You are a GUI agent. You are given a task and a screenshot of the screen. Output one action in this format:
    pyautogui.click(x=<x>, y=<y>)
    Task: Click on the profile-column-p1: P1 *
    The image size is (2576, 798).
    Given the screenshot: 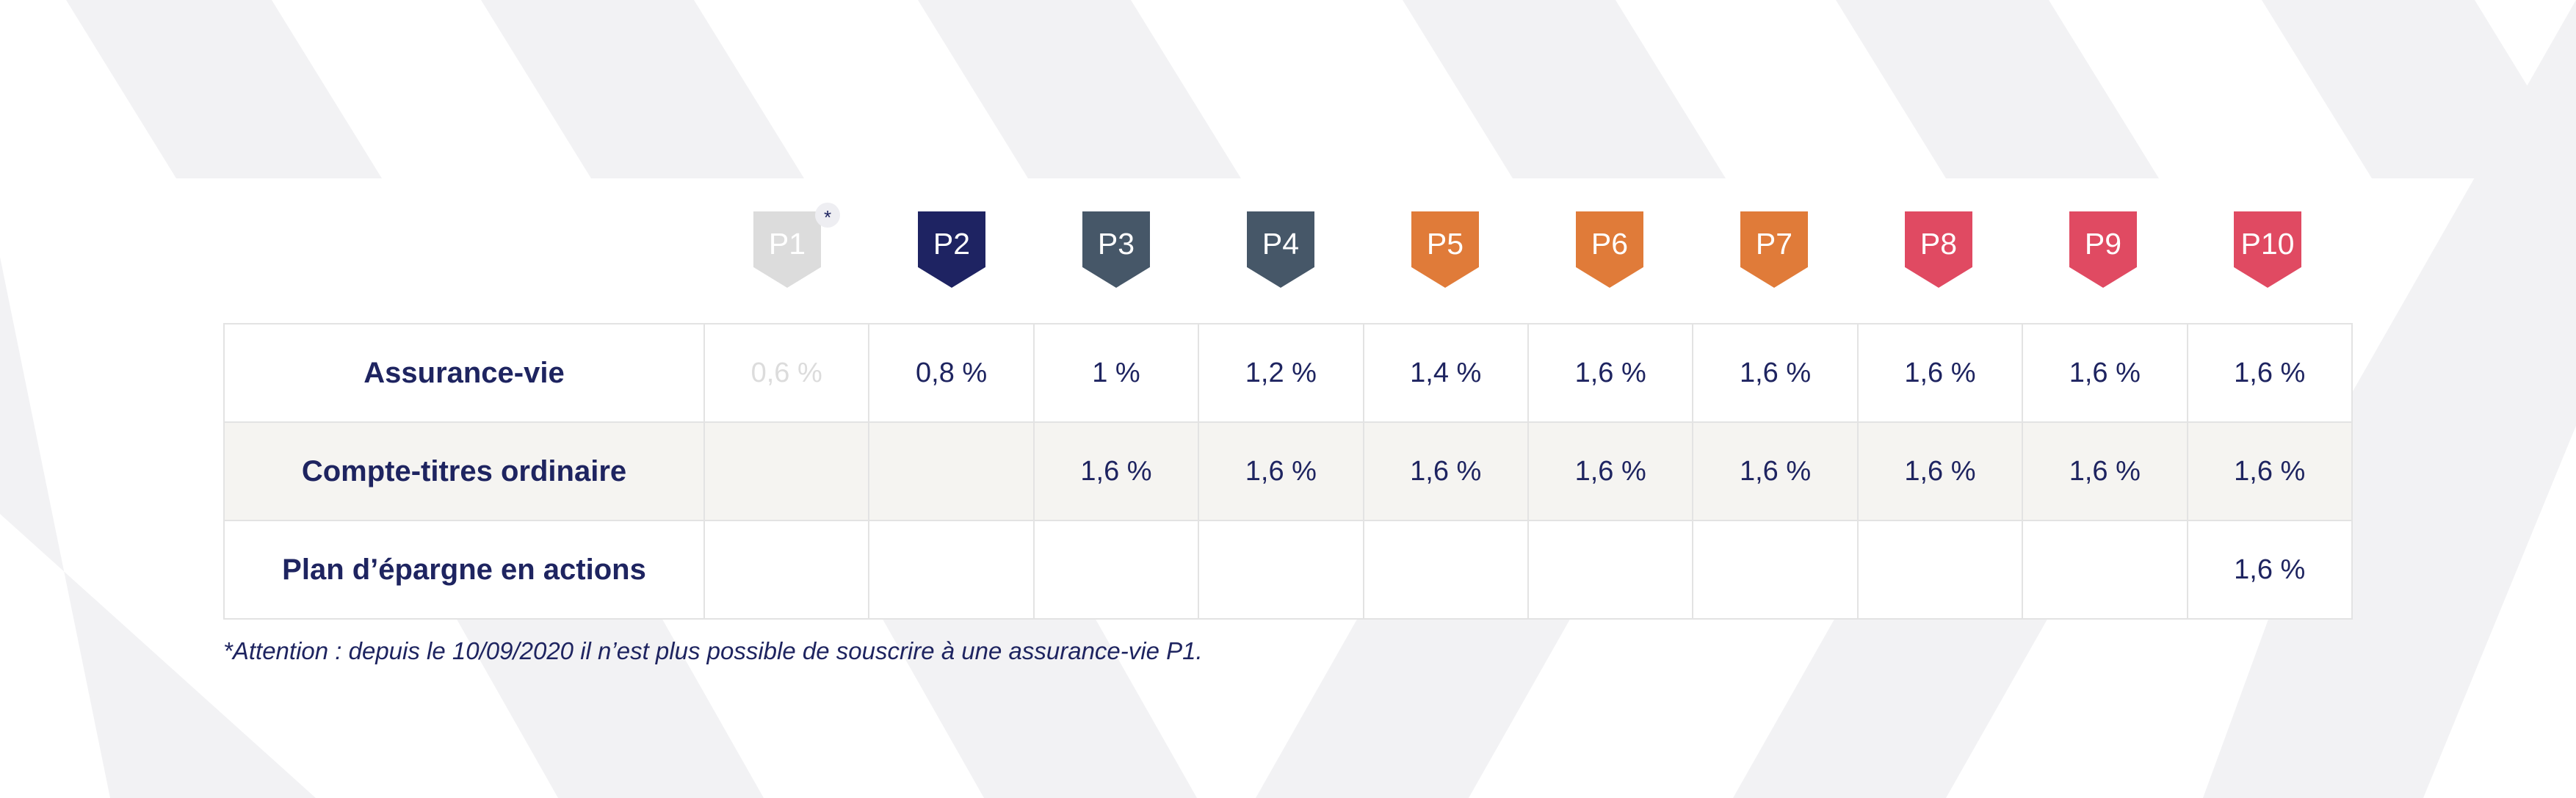 What is the action you would take?
    pyautogui.click(x=787, y=247)
    